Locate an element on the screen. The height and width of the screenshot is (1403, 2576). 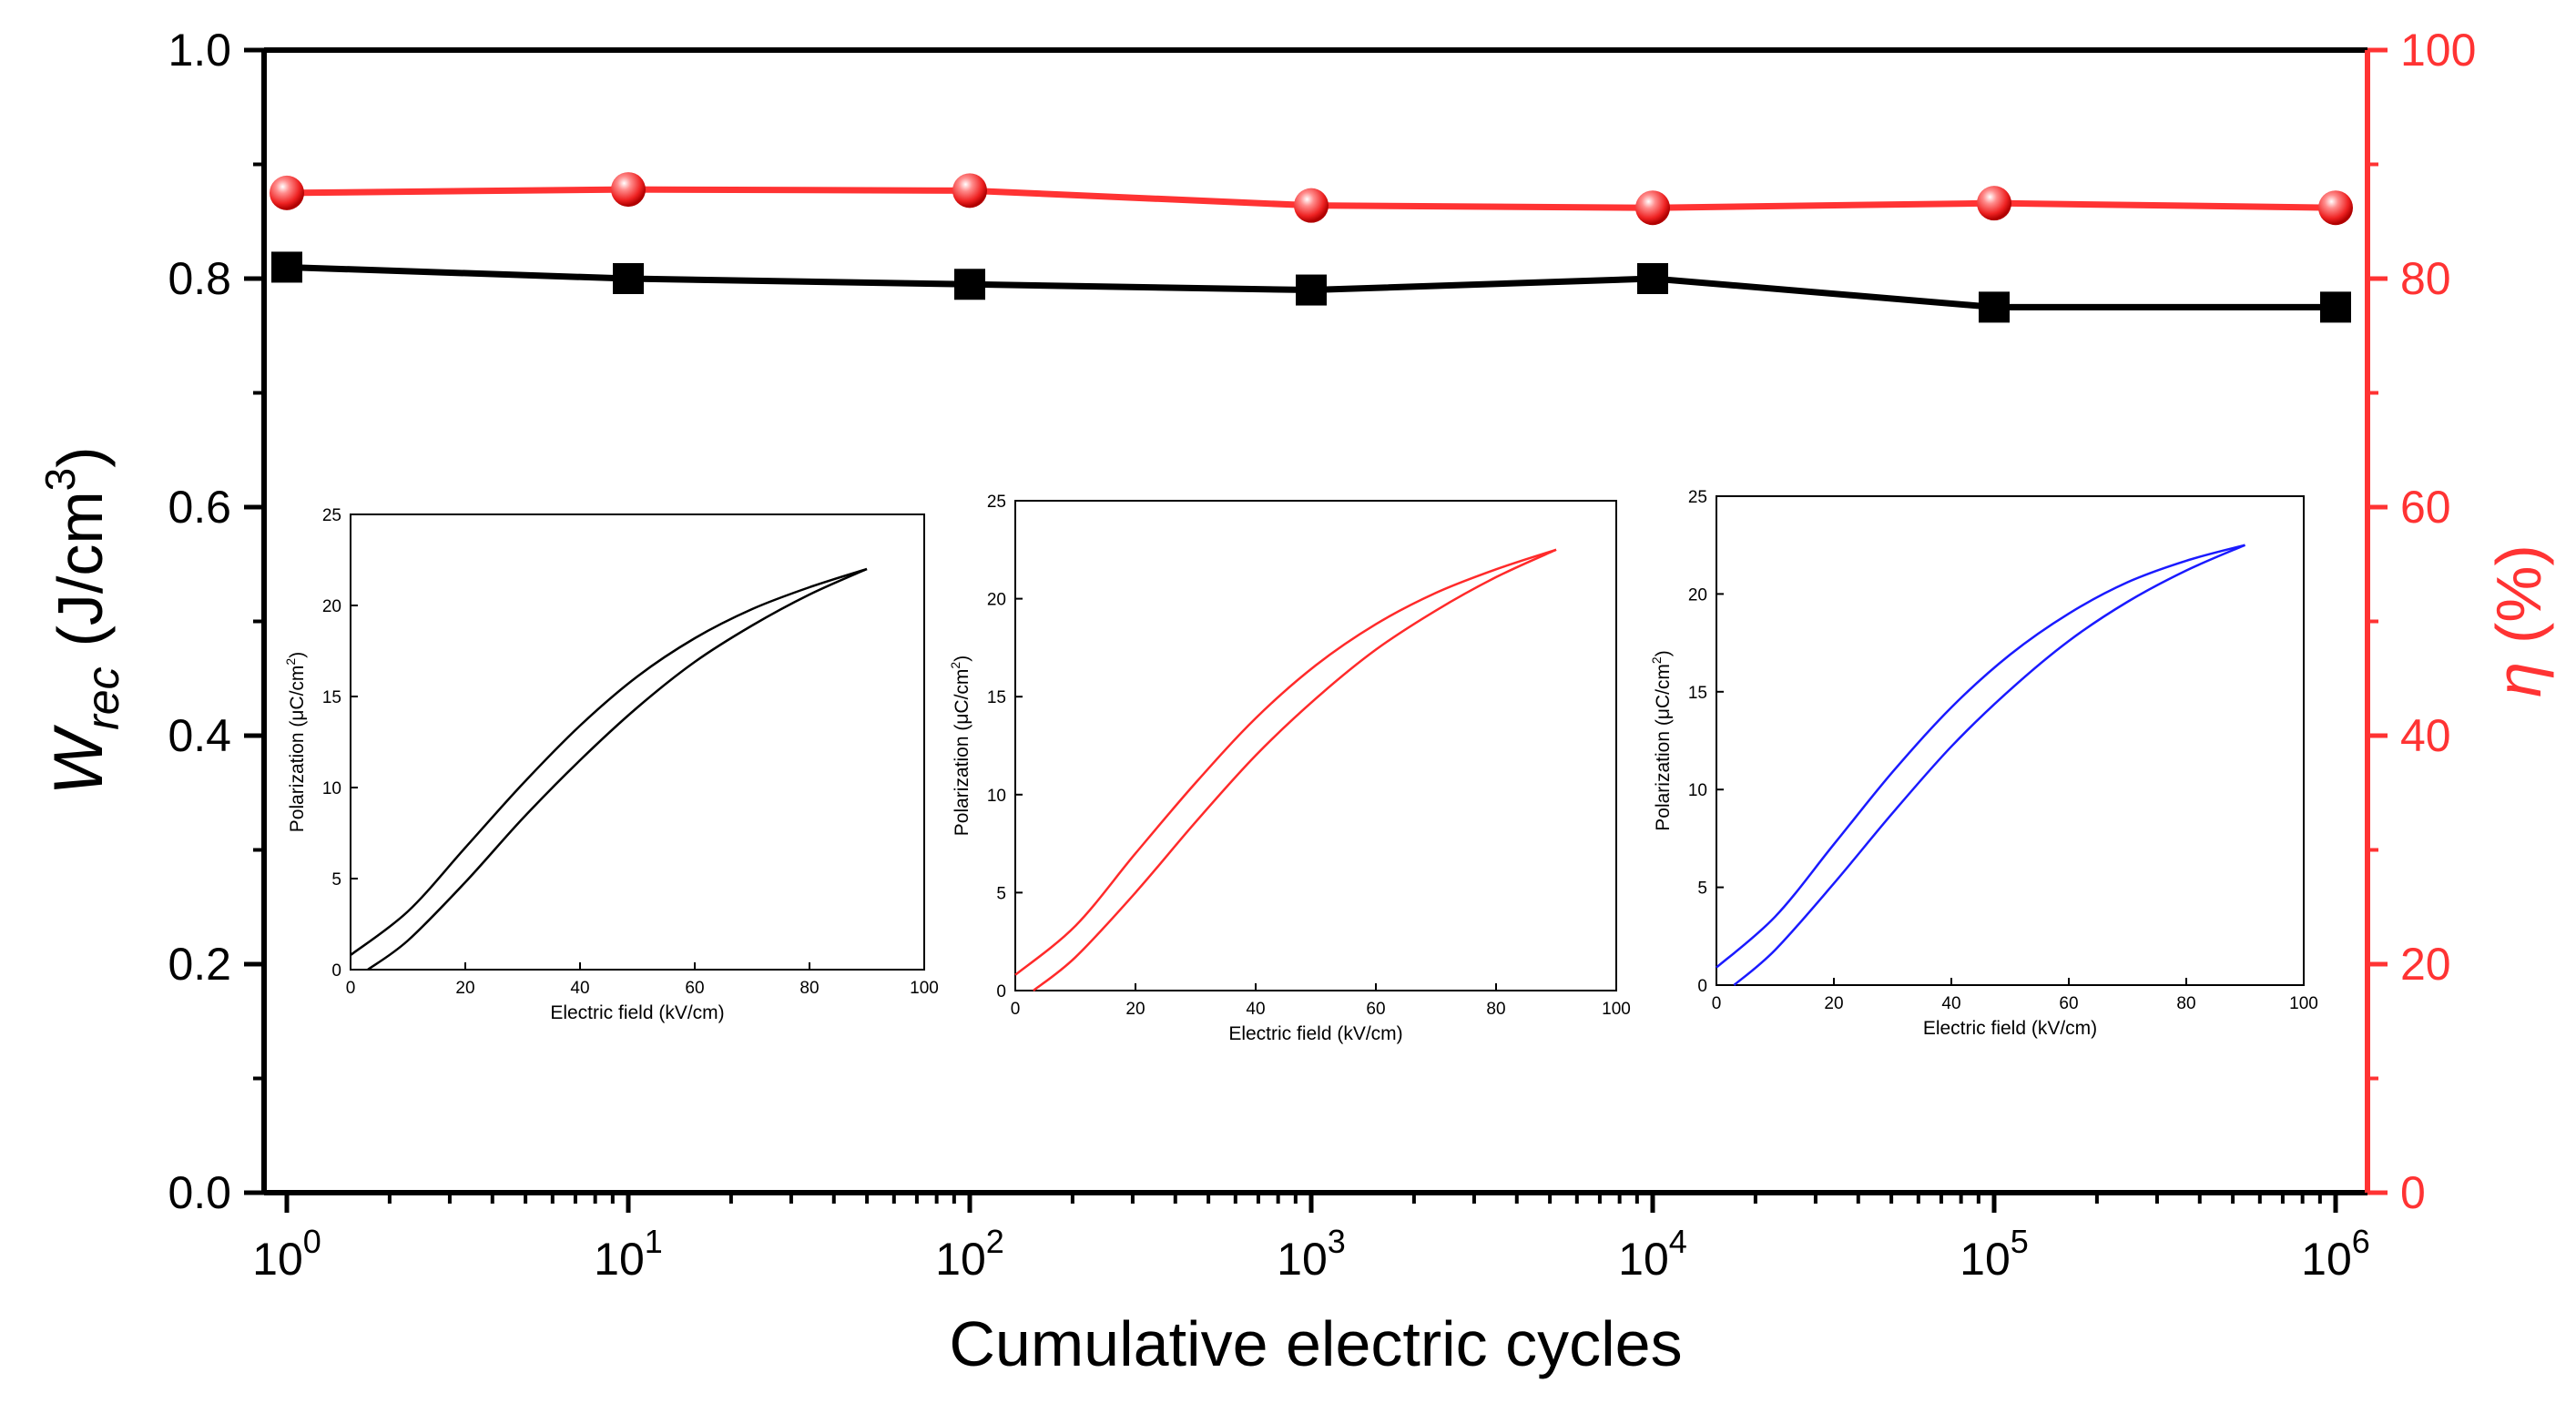
right-tick-label: 100 is located at coordinates (2438, 50).